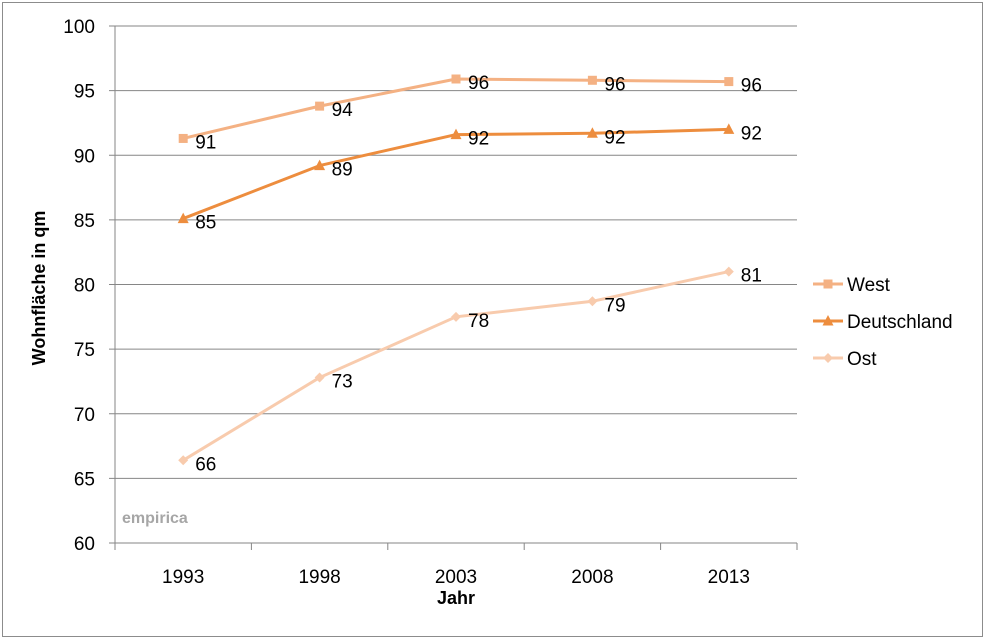 Image resolution: width=987 pixels, height=643 pixels. I want to click on legend-marker-west, so click(828, 284).